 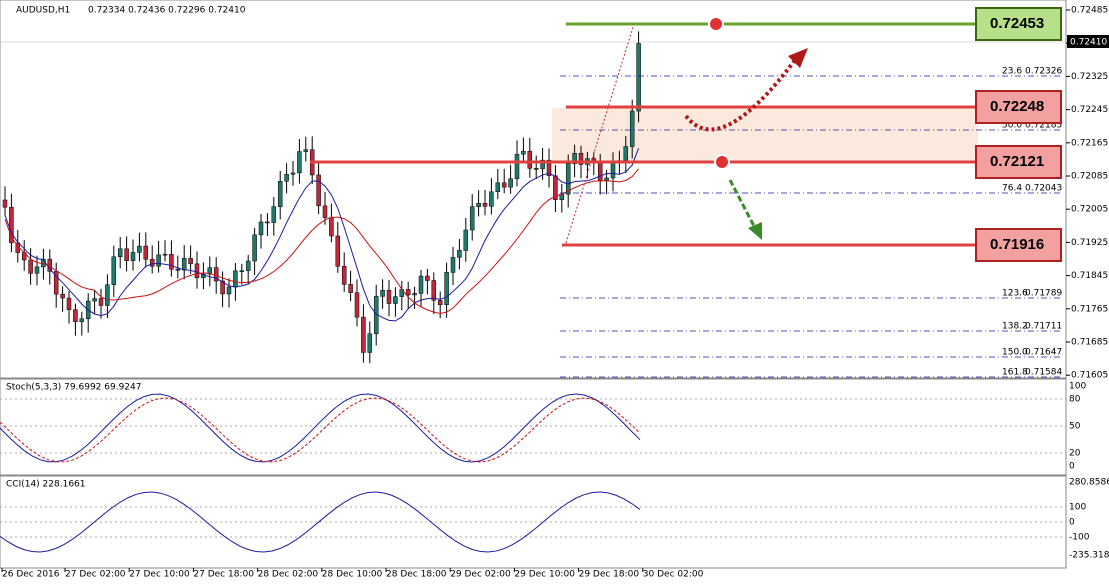 What do you see at coordinates (1089, 309) in the screenshot?
I see `price-label: 0.71765` at bounding box center [1089, 309].